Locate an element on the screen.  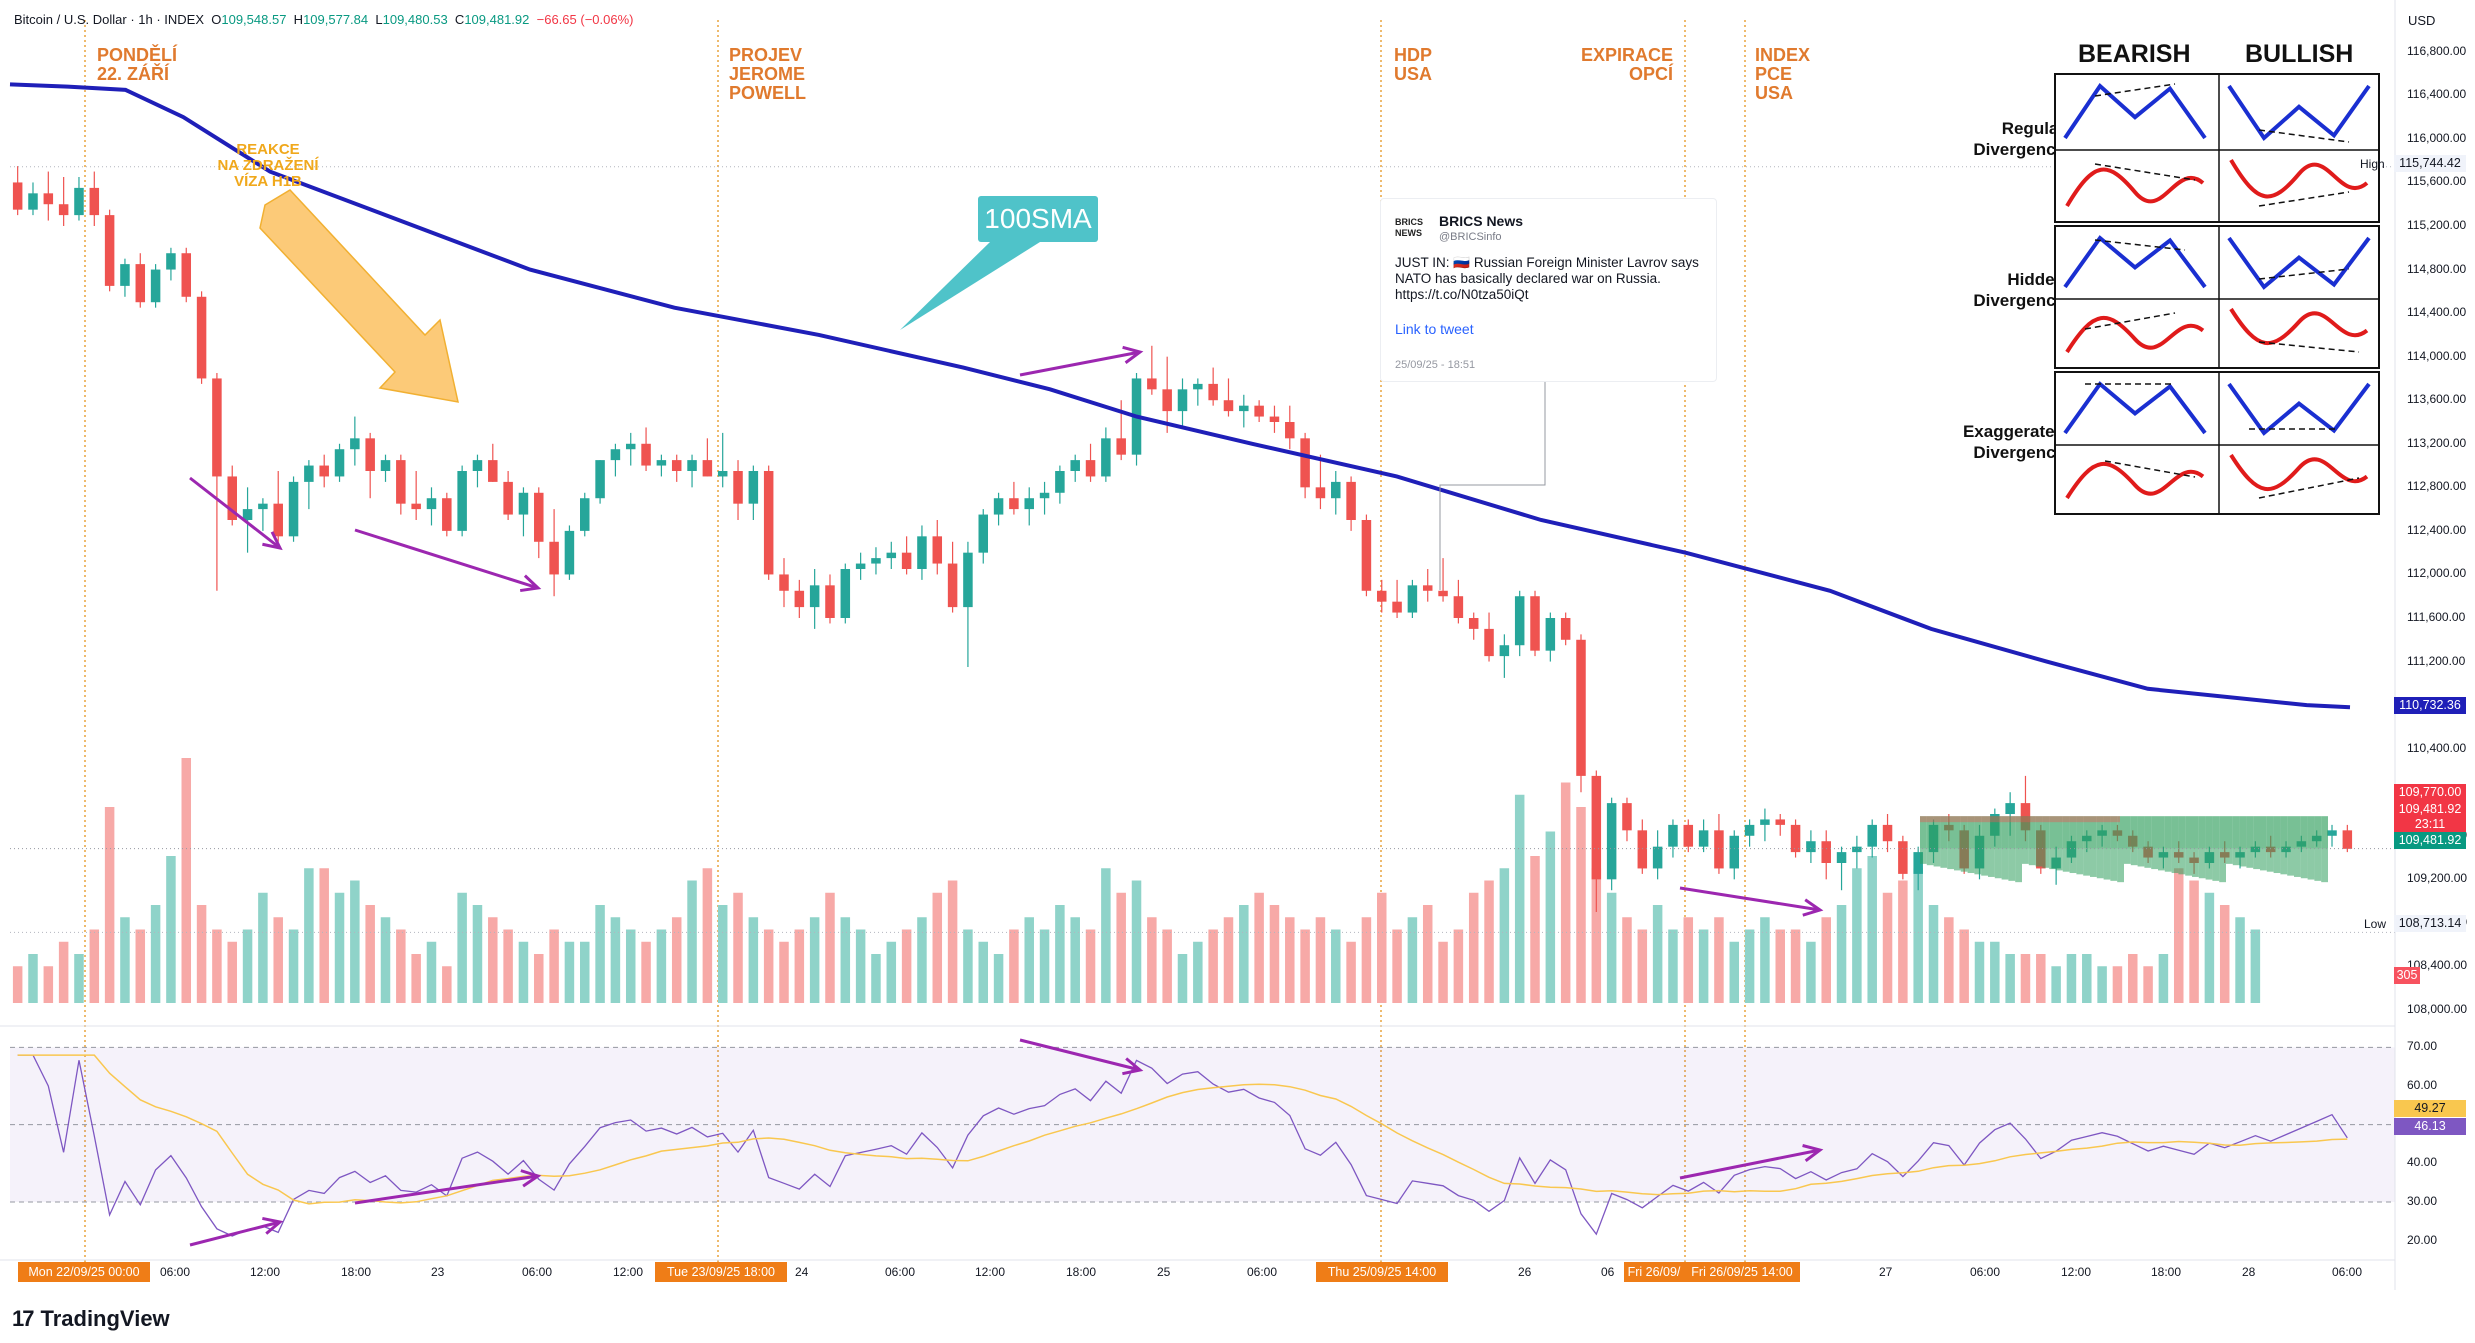
rsi-tick-label: 30.00 is located at coordinates (2422, 1201).